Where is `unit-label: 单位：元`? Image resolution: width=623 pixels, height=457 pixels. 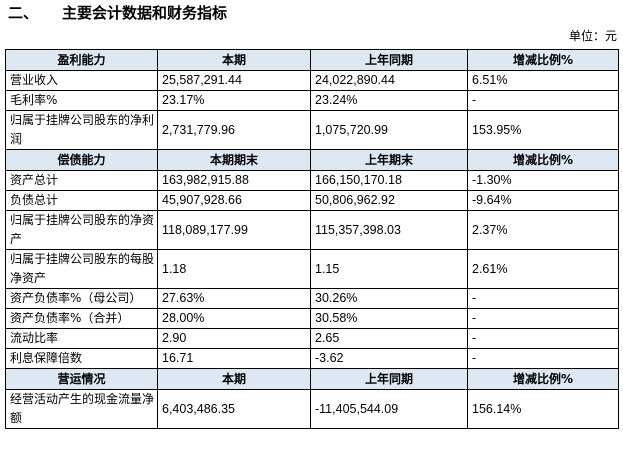 unit-label: 单位：元 is located at coordinates (592, 36).